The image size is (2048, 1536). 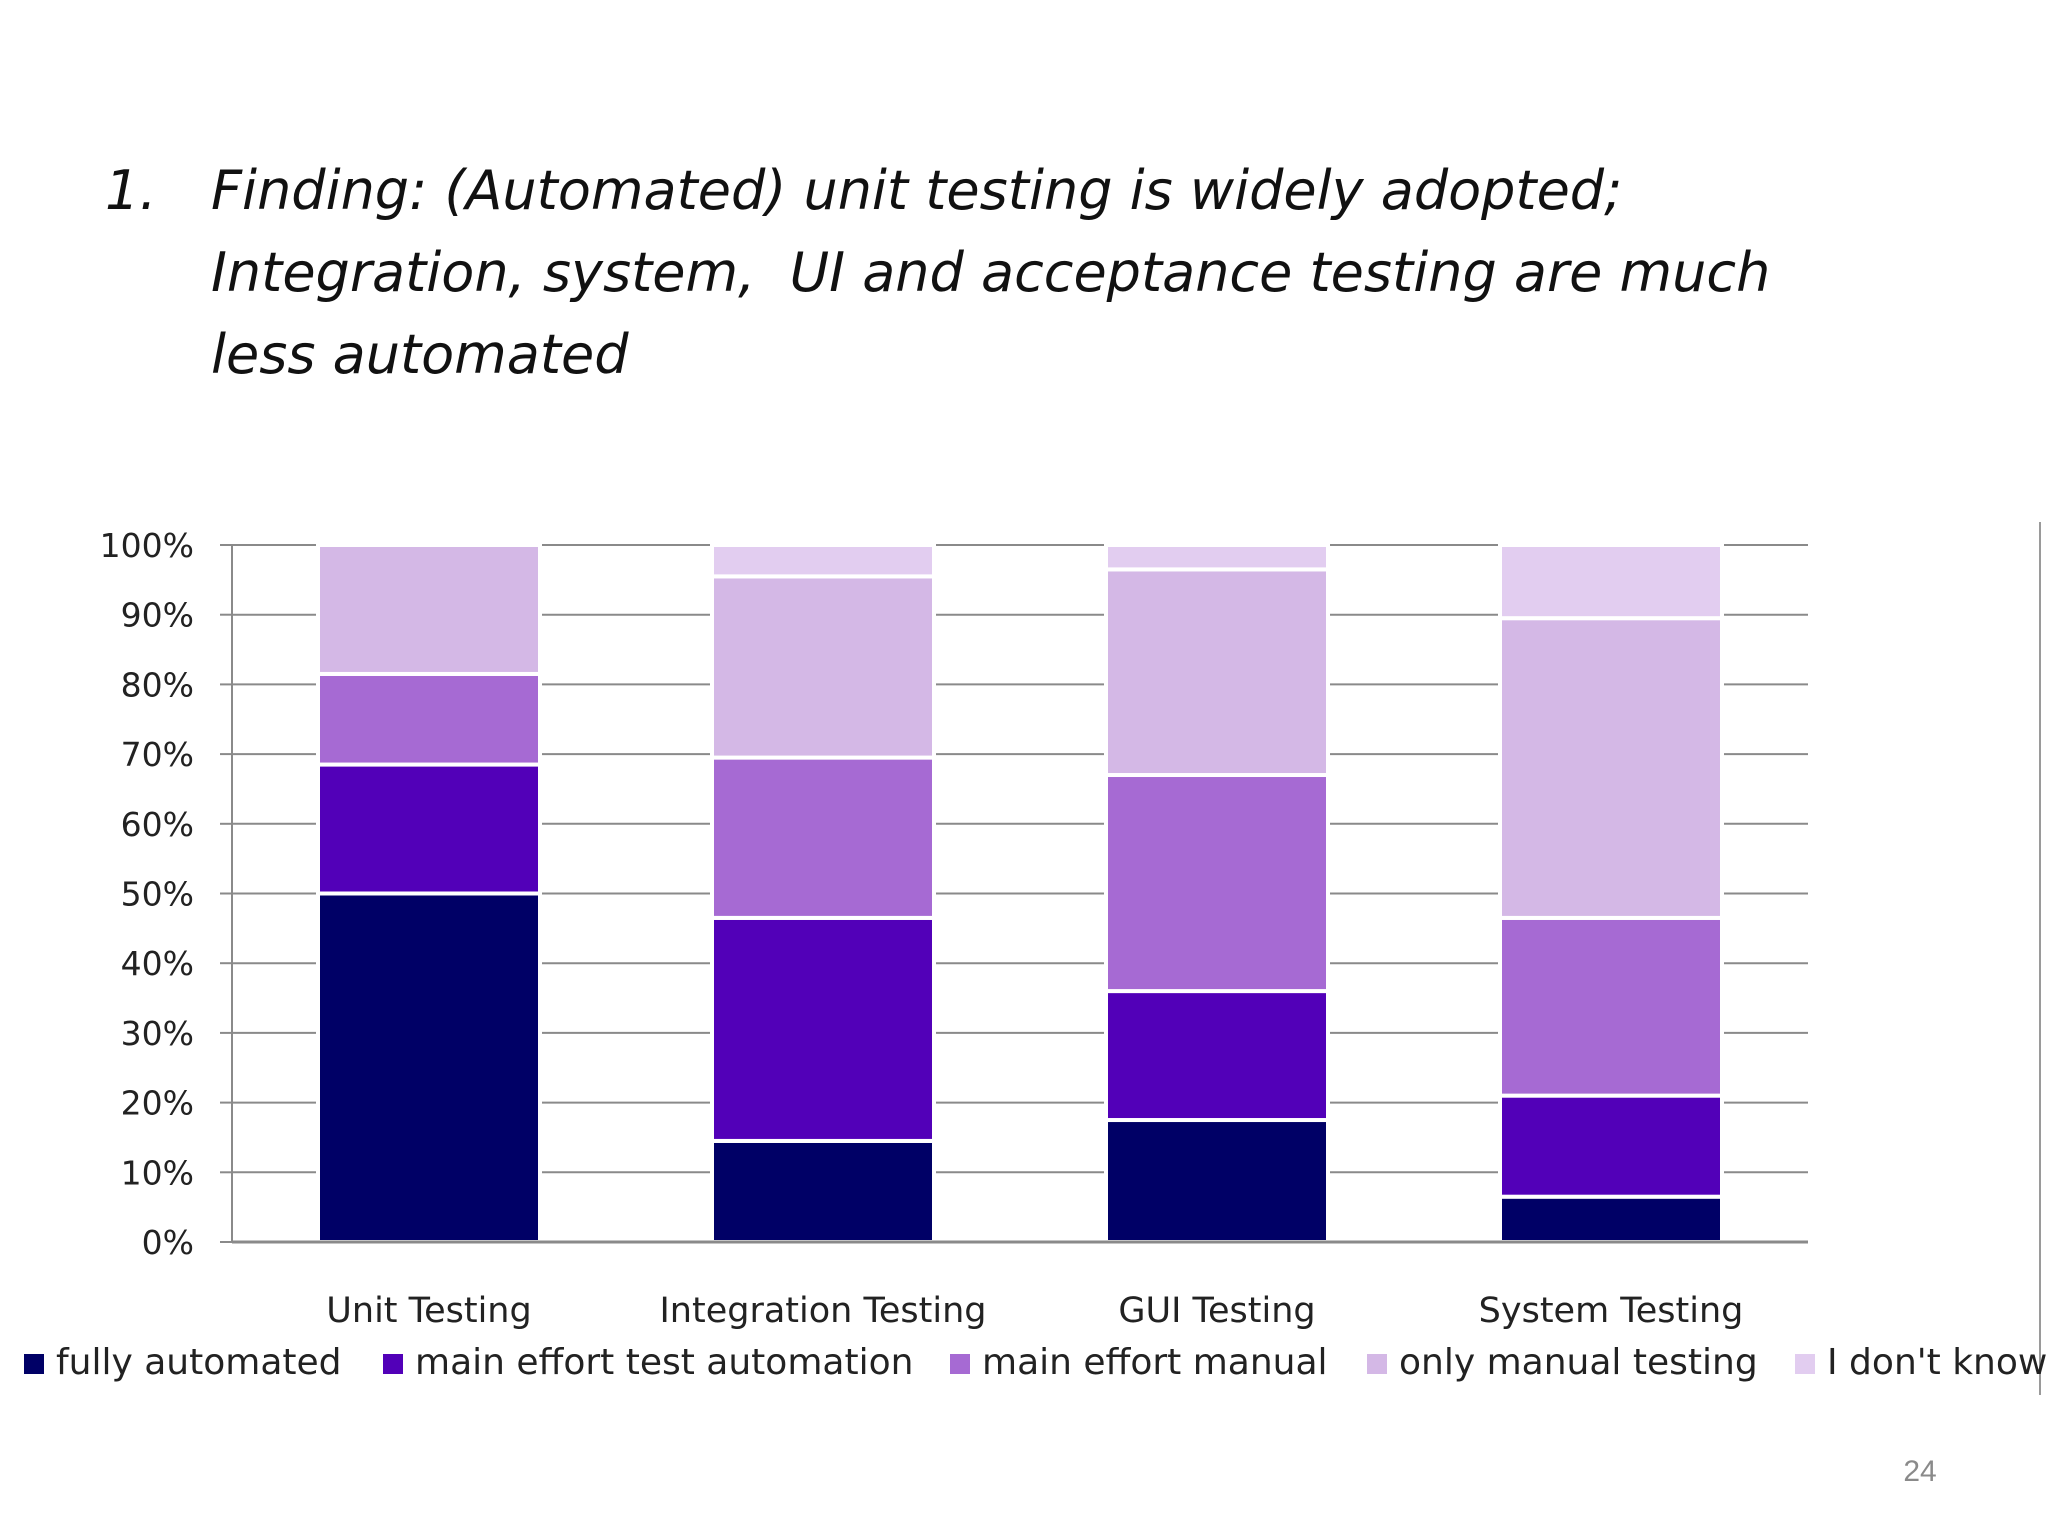 What do you see at coordinates (157, 1033) in the screenshot?
I see `y-tick-label: 30%` at bounding box center [157, 1033].